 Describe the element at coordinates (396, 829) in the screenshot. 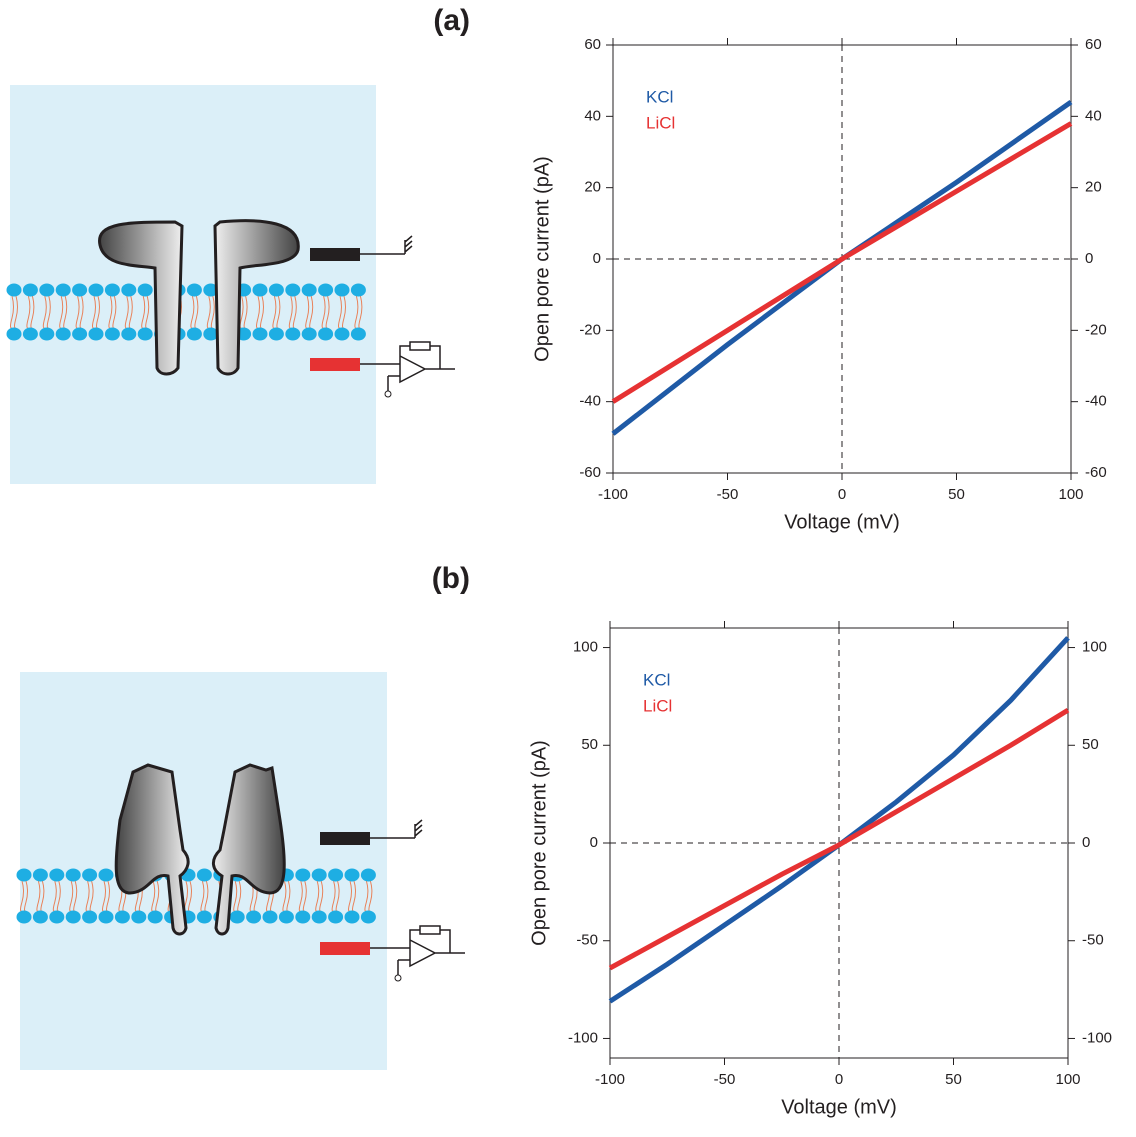

I see `ground` at that location.